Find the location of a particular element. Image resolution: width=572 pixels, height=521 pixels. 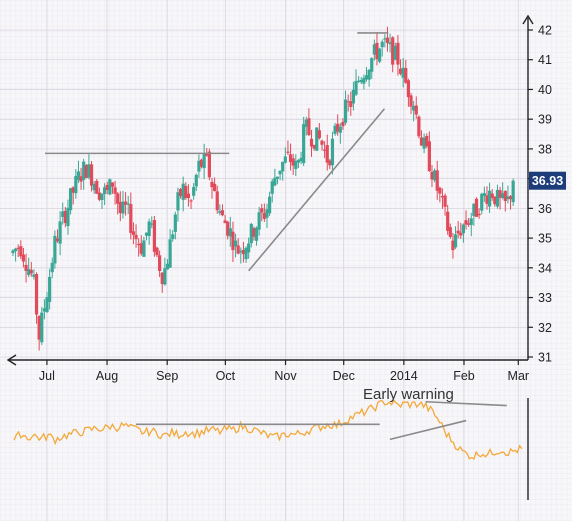

x-tick-label: Oct is located at coordinates (226, 376).